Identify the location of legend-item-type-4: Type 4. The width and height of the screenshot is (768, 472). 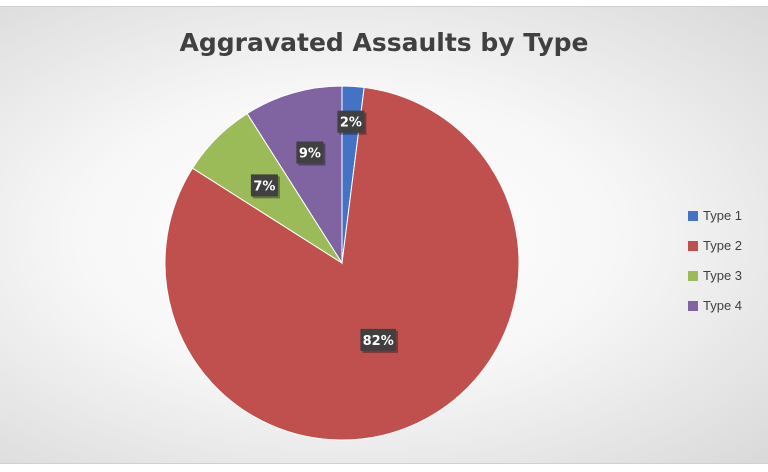
(715, 305).